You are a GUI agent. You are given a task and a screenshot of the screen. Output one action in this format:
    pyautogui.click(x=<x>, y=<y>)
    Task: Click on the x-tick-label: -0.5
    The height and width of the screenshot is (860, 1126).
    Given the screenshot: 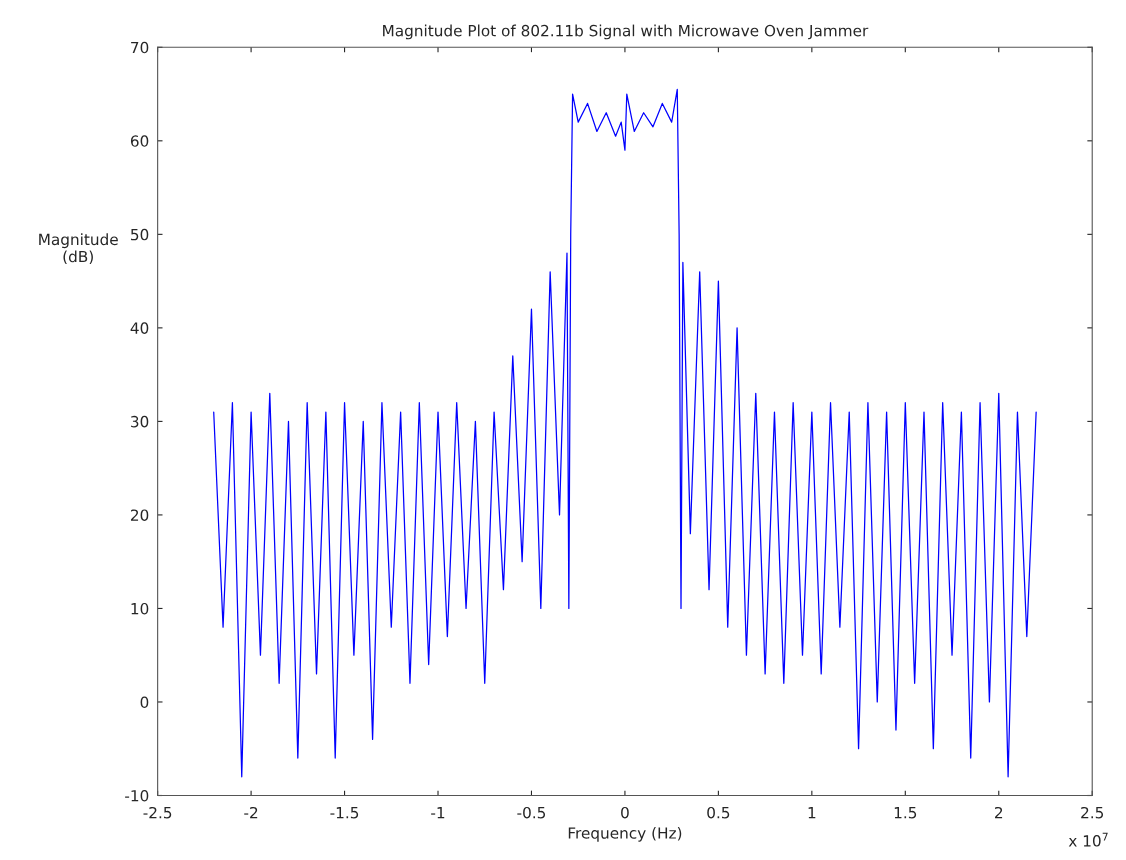 What is the action you would take?
    pyautogui.click(x=531, y=812)
    